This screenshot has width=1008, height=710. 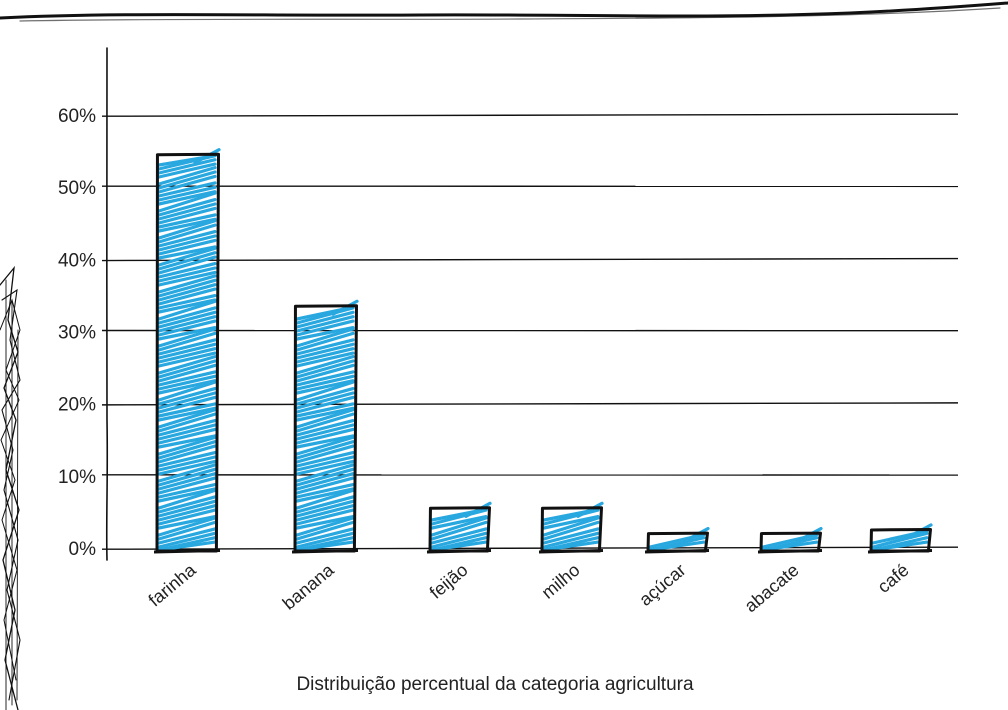 What do you see at coordinates (10, 487) in the screenshot?
I see `wire-sketch-decoration` at bounding box center [10, 487].